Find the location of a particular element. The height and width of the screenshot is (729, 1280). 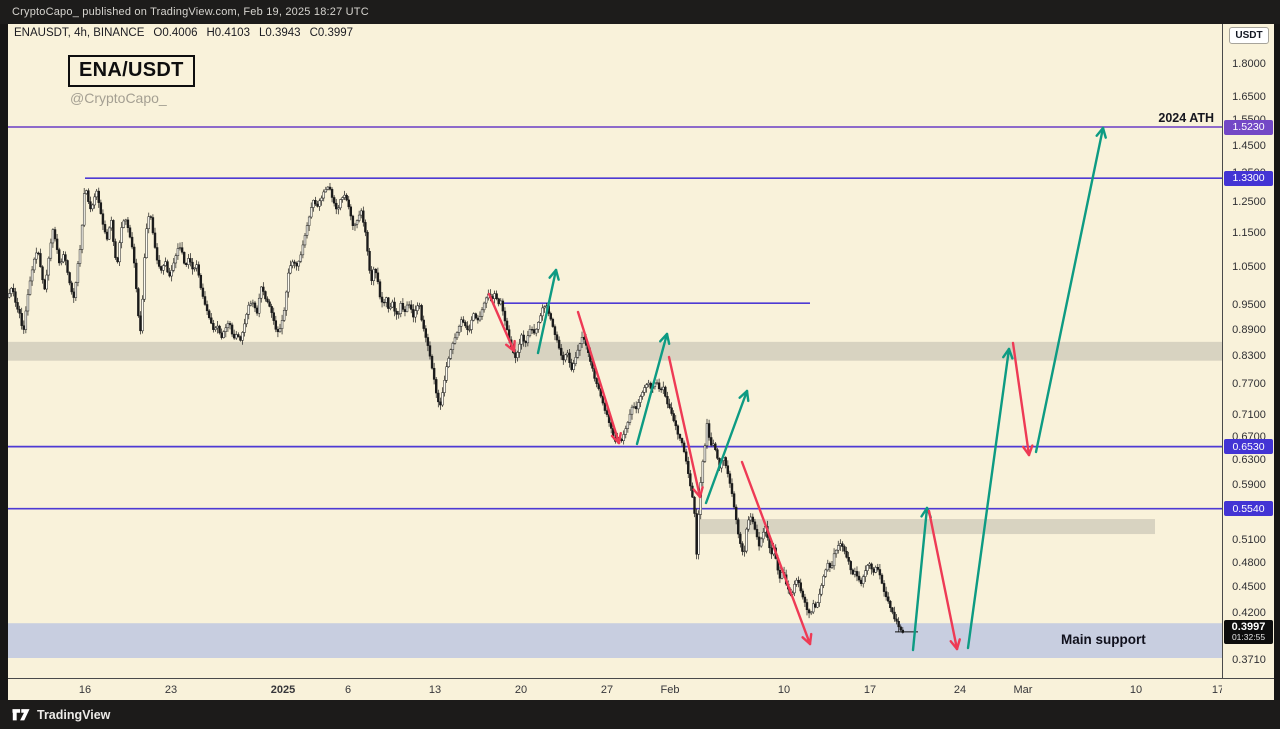

price-tick-1.4500: 1.4500 is located at coordinates (1249, 145).